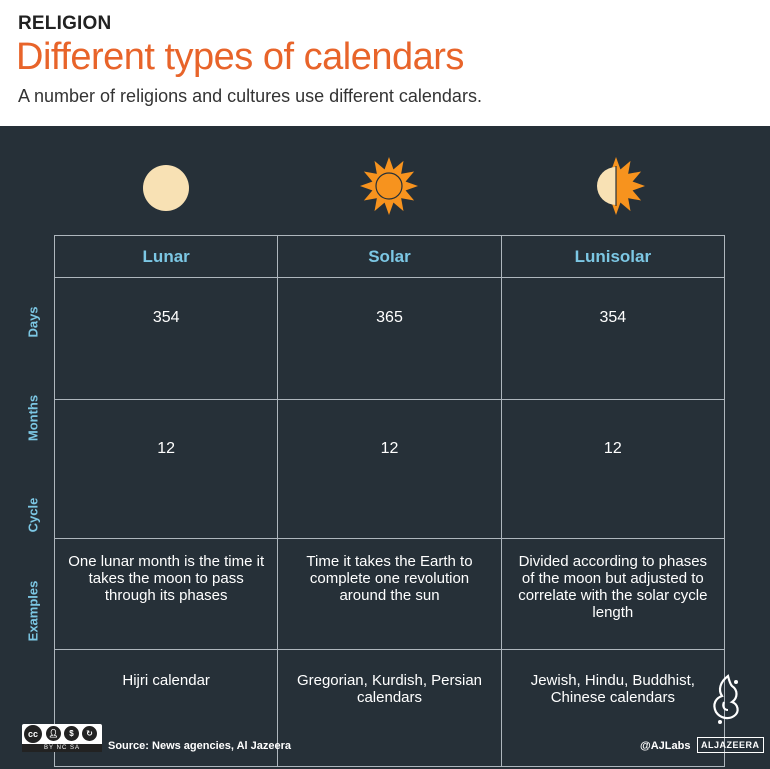 The width and height of the screenshot is (770, 769). I want to click on half-moon-half-sun-icon, so click(621, 186).